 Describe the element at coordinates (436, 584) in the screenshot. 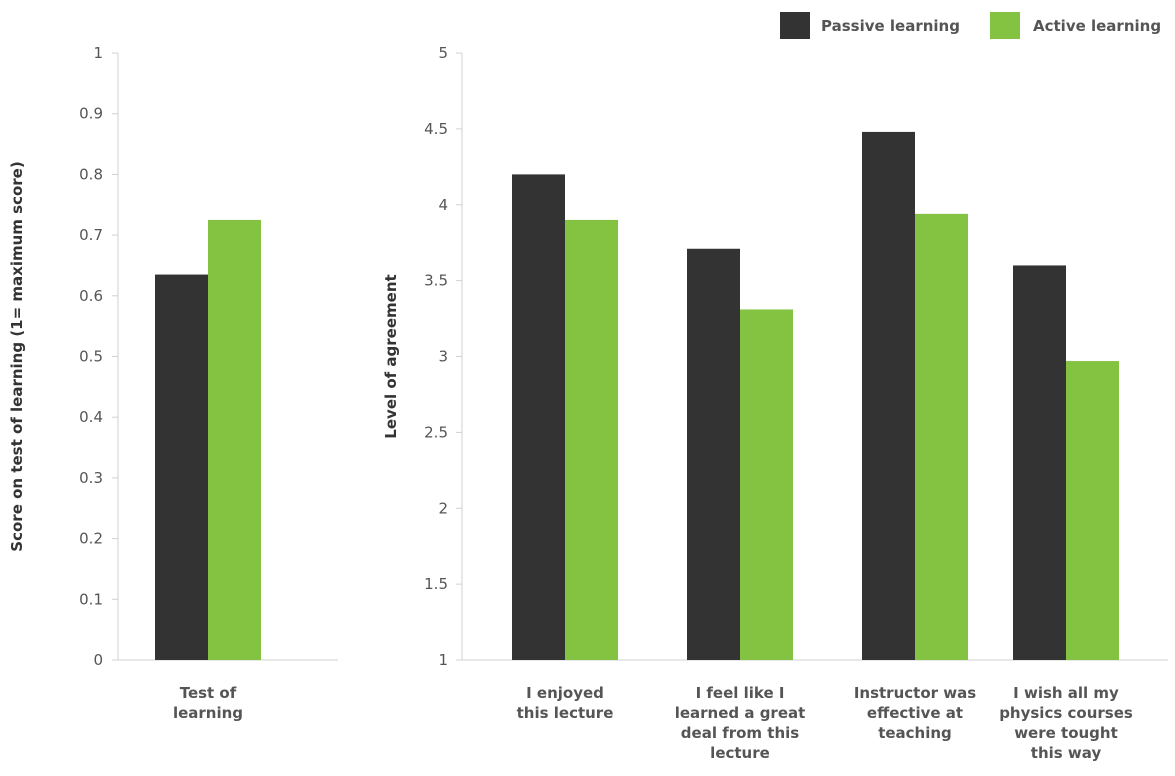

I see `y-tick-label: 1.5` at that location.